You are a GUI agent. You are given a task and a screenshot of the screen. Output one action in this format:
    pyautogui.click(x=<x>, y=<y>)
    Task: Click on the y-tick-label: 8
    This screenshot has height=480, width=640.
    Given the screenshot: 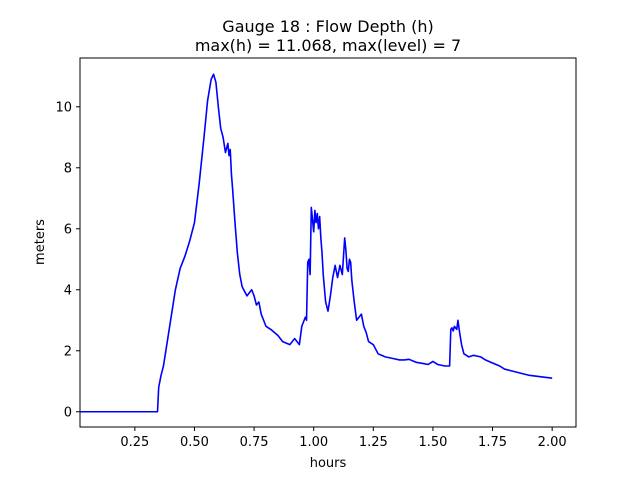 What is the action you would take?
    pyautogui.click(x=68, y=168)
    